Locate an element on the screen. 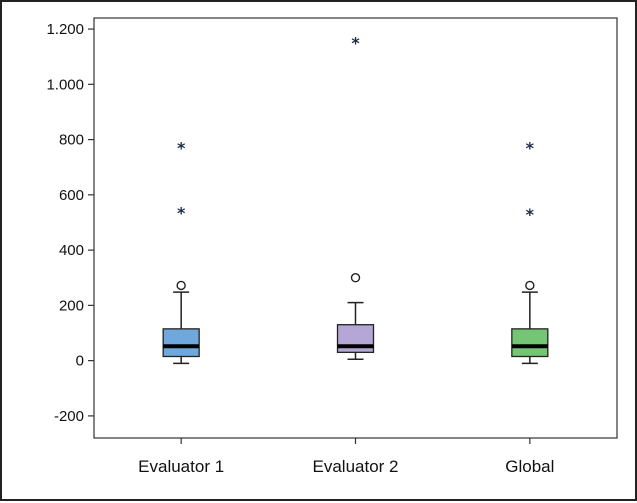 Image resolution: width=637 pixels, height=503 pixels. box-group: * is located at coordinates (355, 196).